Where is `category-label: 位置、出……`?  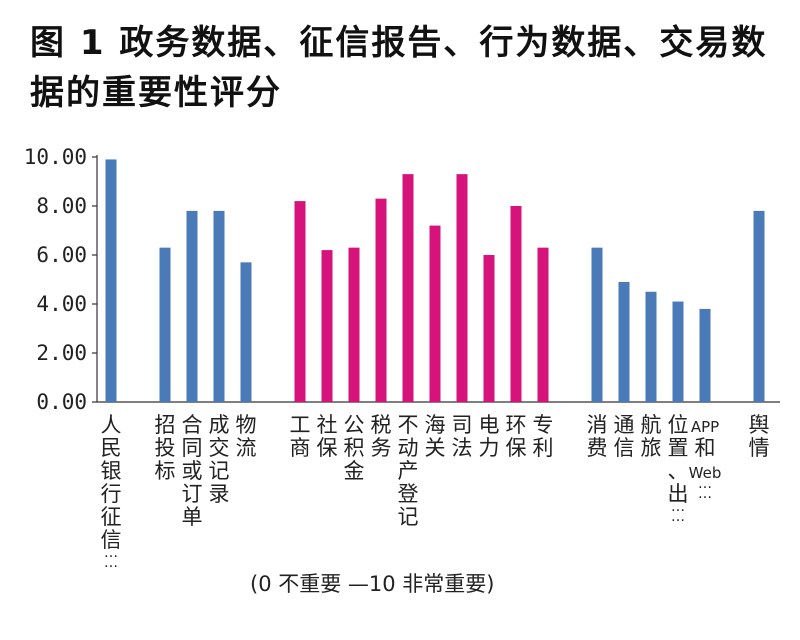 category-label: 位置、出…… is located at coordinates (678, 469).